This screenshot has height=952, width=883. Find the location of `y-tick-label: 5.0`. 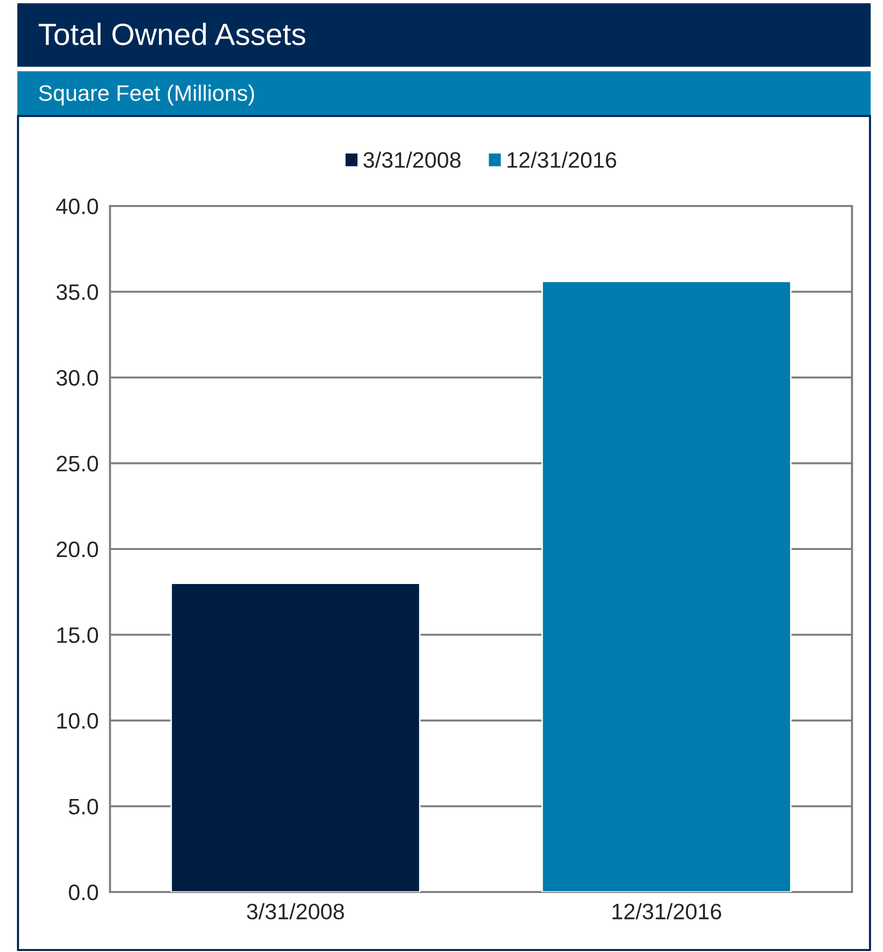

y-tick-label: 5.0 is located at coordinates (83, 806).